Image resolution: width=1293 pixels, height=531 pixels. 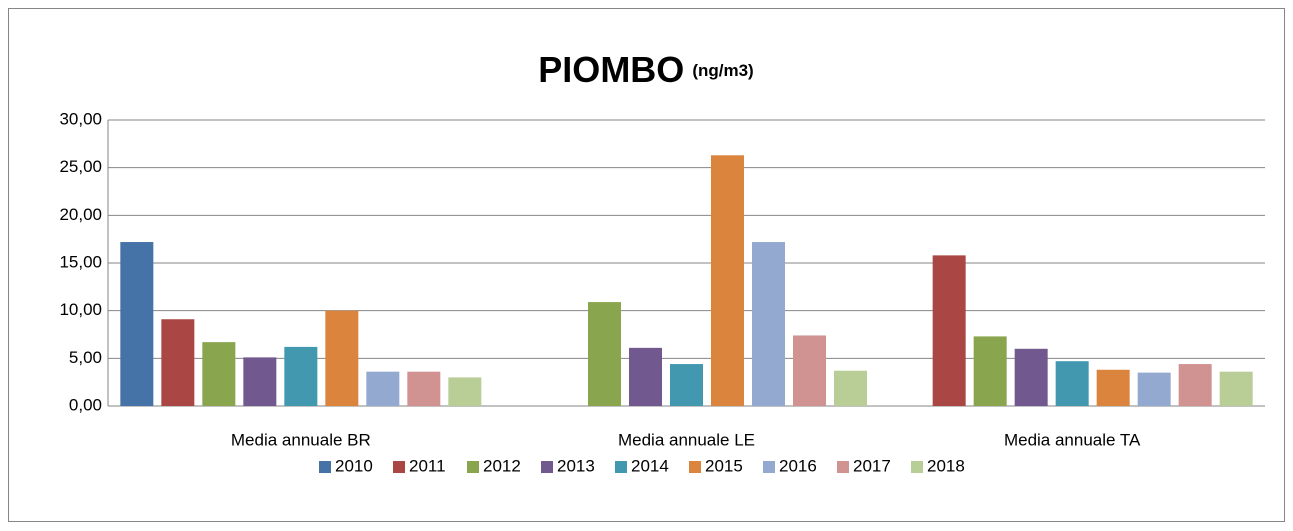 What do you see at coordinates (686, 439) in the screenshot?
I see `x-tick-label: Media annuale LE` at bounding box center [686, 439].